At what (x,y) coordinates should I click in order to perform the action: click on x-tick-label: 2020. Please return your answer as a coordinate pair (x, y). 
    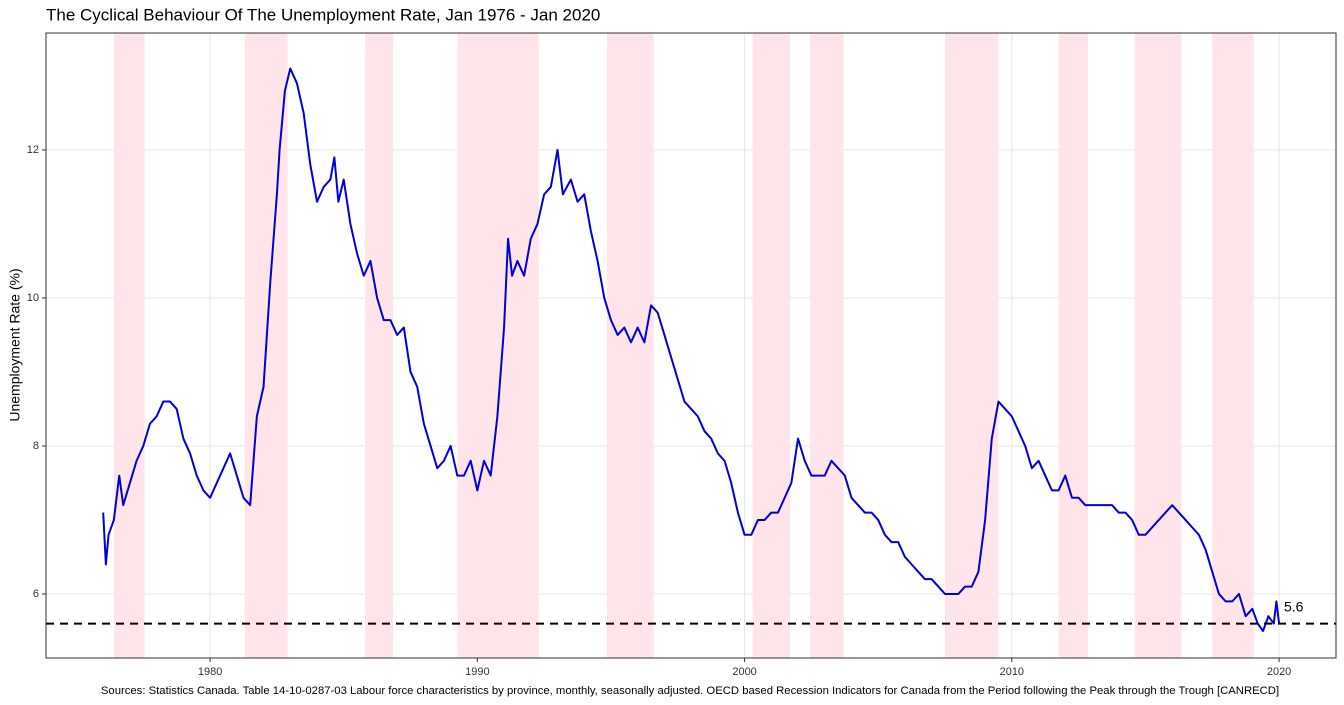
    Looking at the image, I should click on (1279, 672).